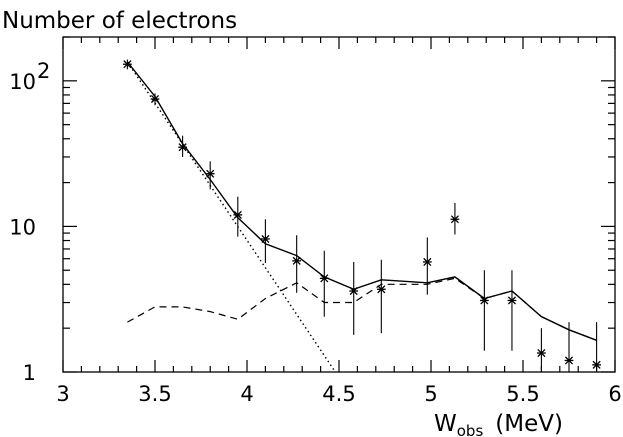  I want to click on x-tick-label: 4.5, so click(338, 394).